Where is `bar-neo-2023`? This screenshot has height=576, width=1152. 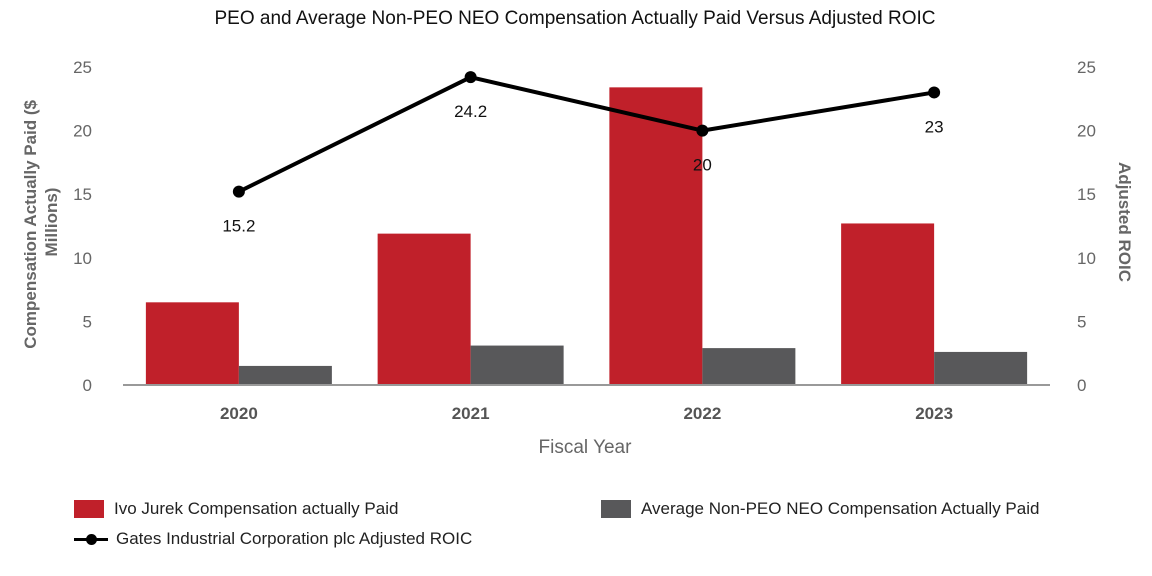
bar-neo-2023 is located at coordinates (981, 368).